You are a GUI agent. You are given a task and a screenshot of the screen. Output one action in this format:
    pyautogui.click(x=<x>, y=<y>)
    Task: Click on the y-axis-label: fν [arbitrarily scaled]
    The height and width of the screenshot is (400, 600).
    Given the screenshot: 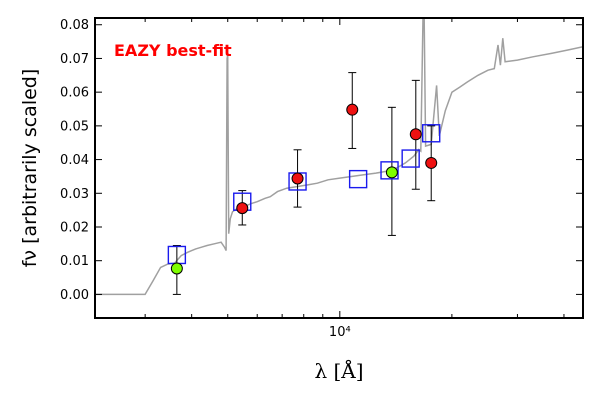 What is the action you would take?
    pyautogui.click(x=30, y=168)
    